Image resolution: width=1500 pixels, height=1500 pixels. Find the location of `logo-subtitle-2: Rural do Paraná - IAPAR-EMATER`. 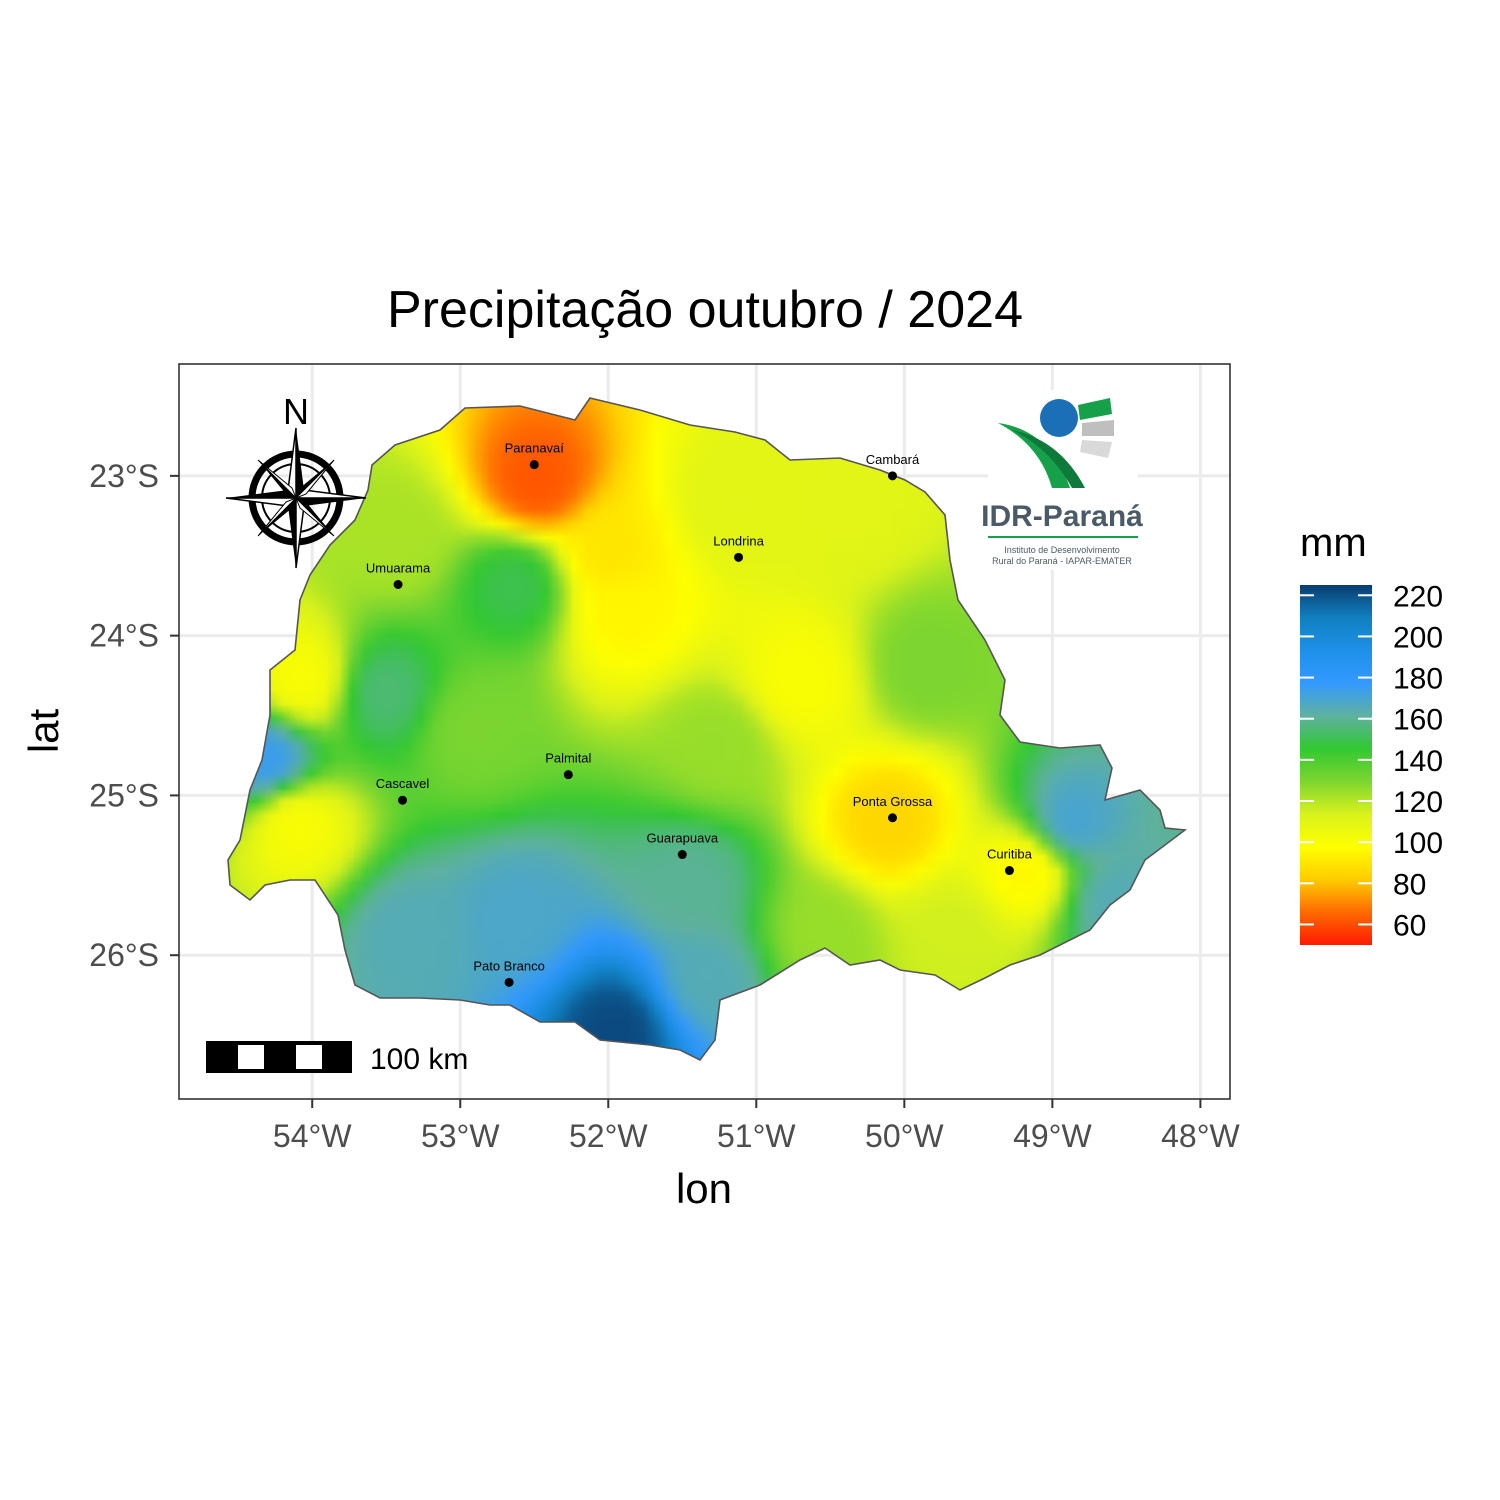

logo-subtitle-2: Rural do Paraná - IAPAR-EMATER is located at coordinates (1062, 561).